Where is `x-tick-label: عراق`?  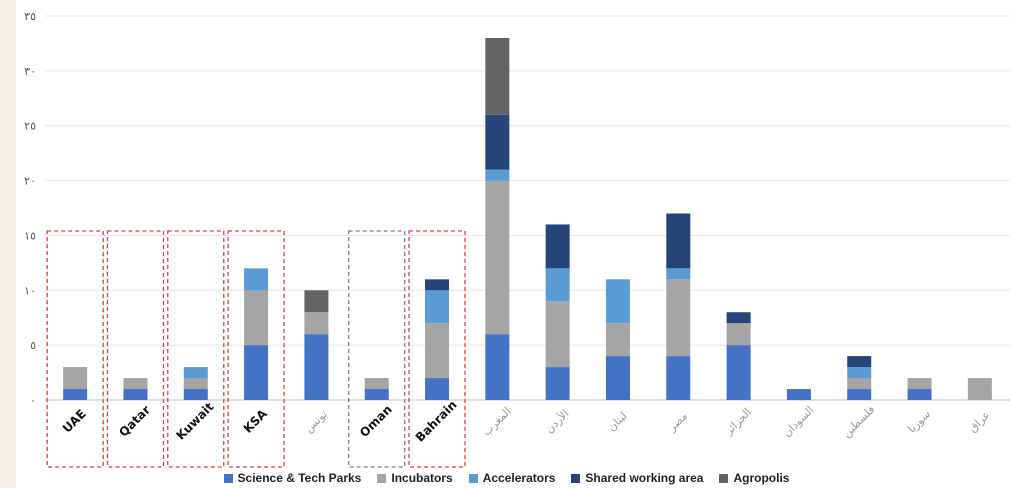
x-tick-label: عراق is located at coordinates (979, 421).